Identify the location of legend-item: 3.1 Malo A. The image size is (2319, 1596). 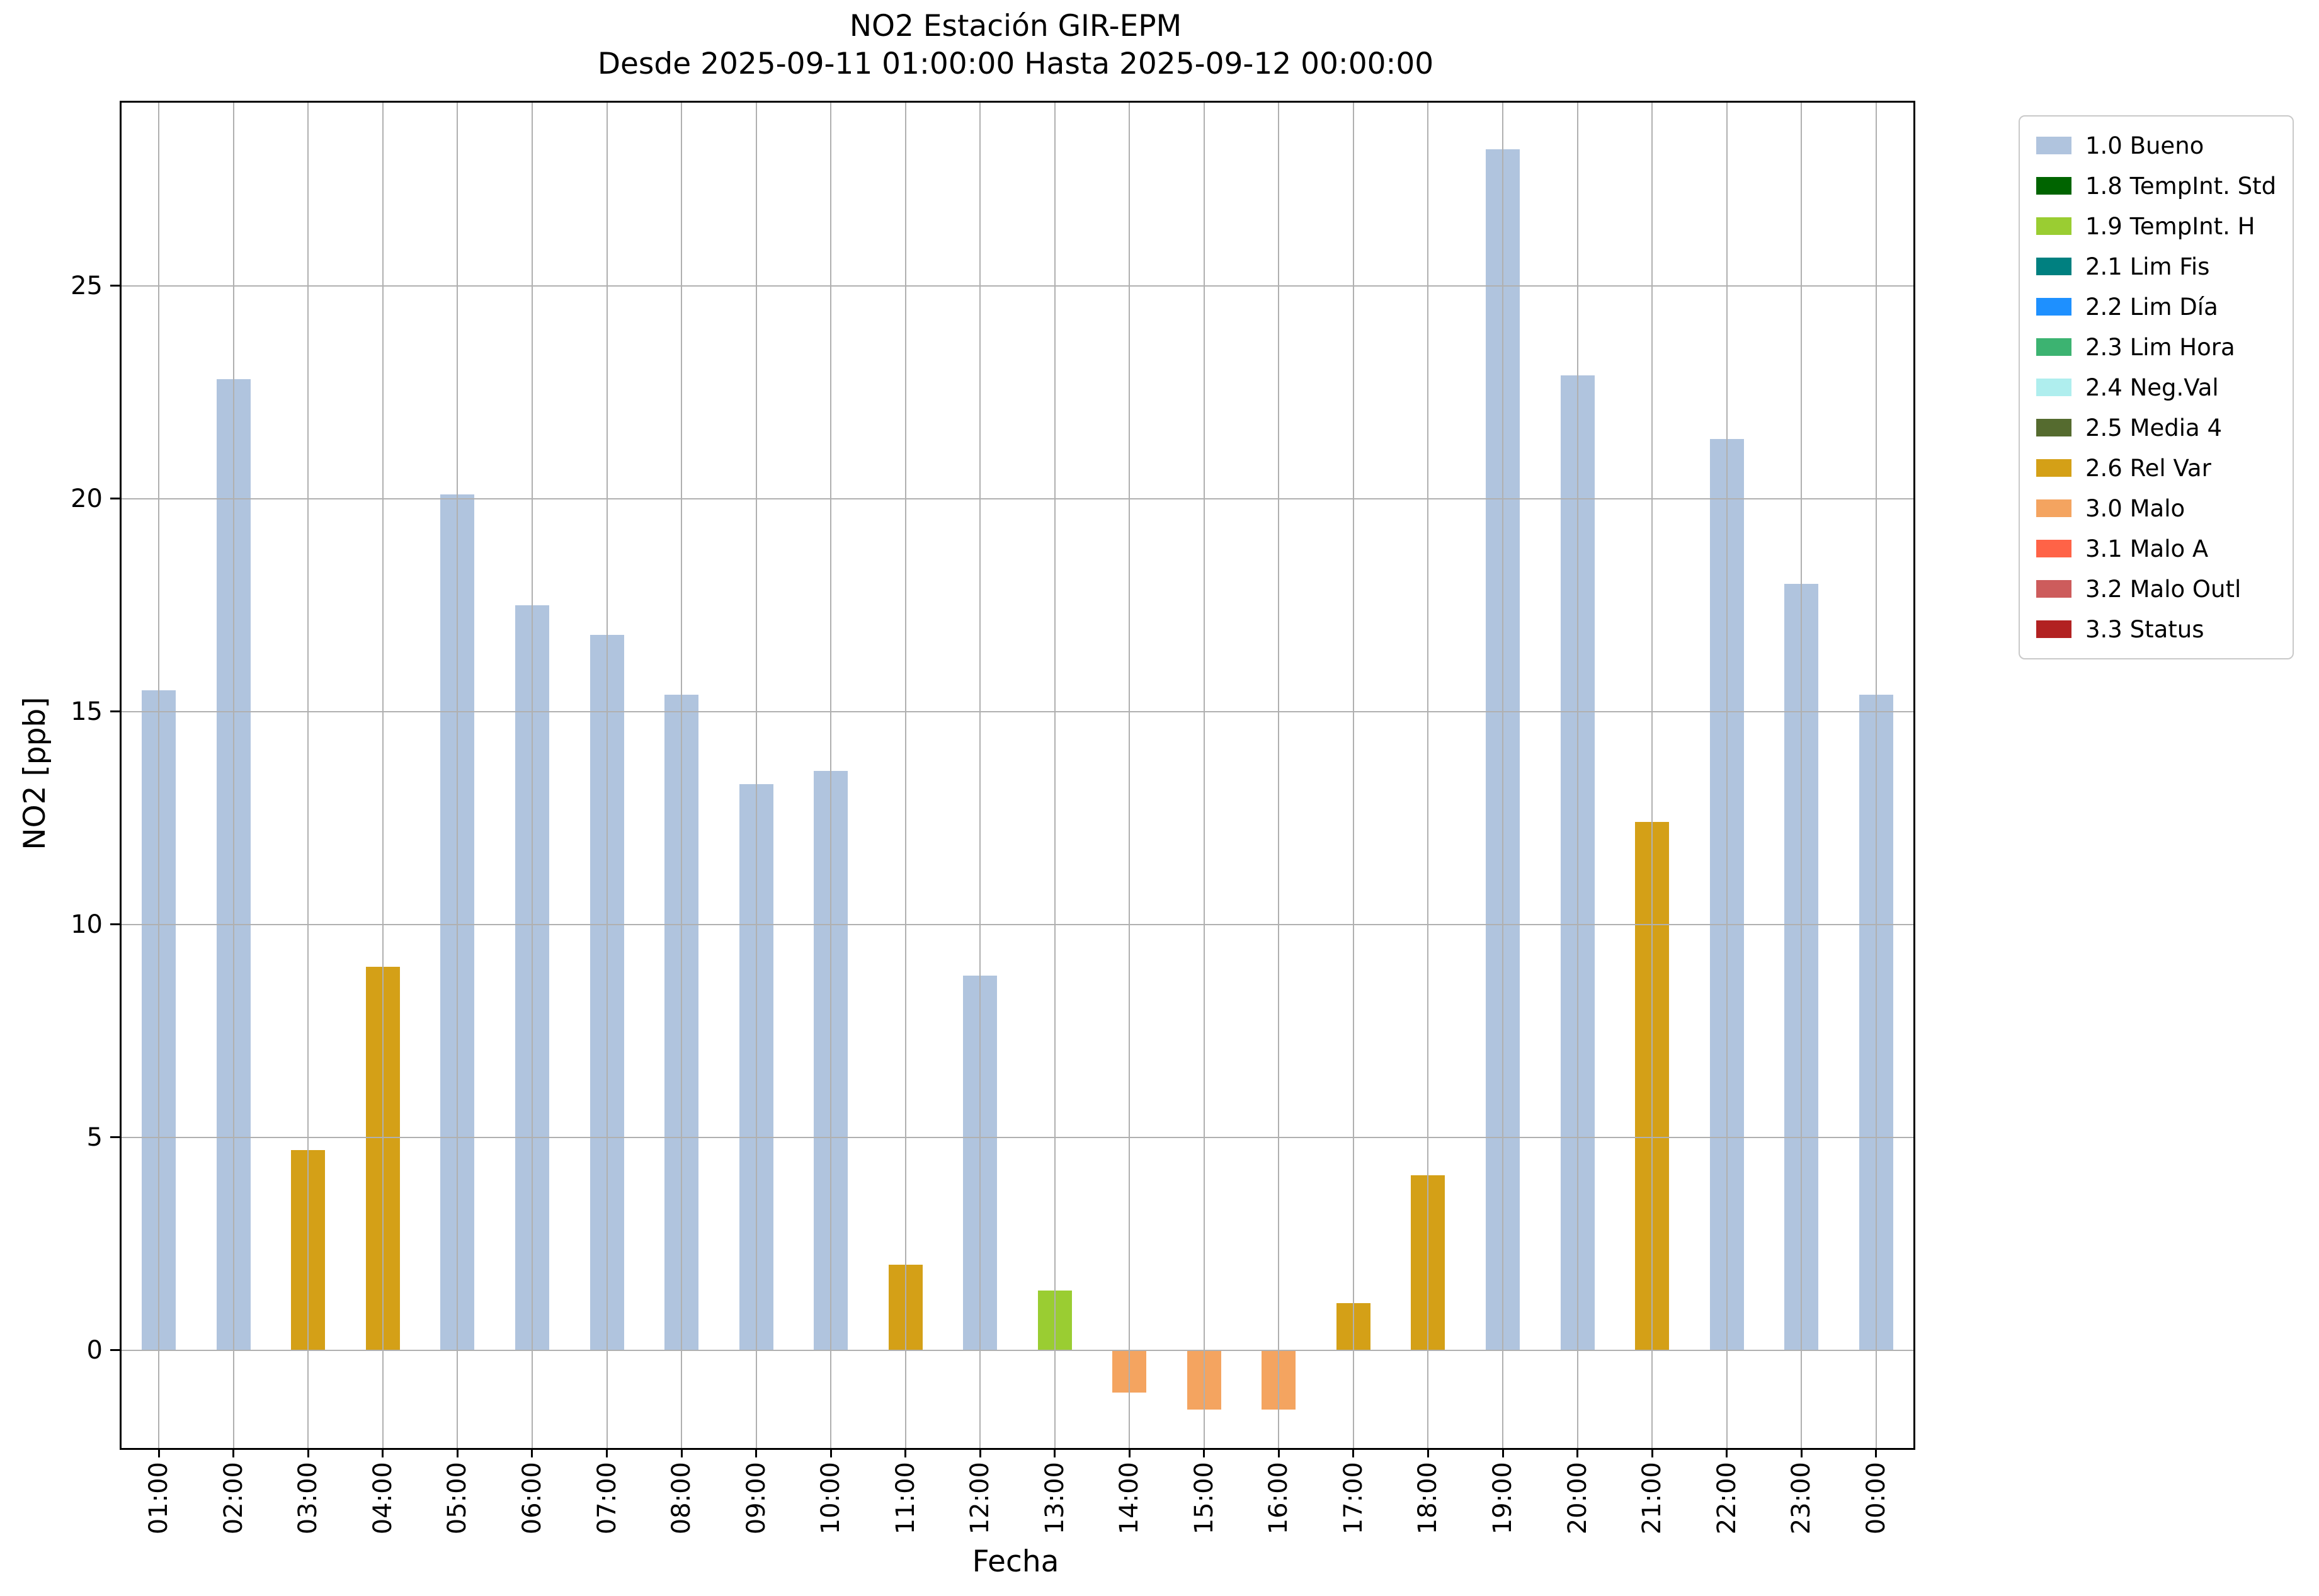
(2156, 548).